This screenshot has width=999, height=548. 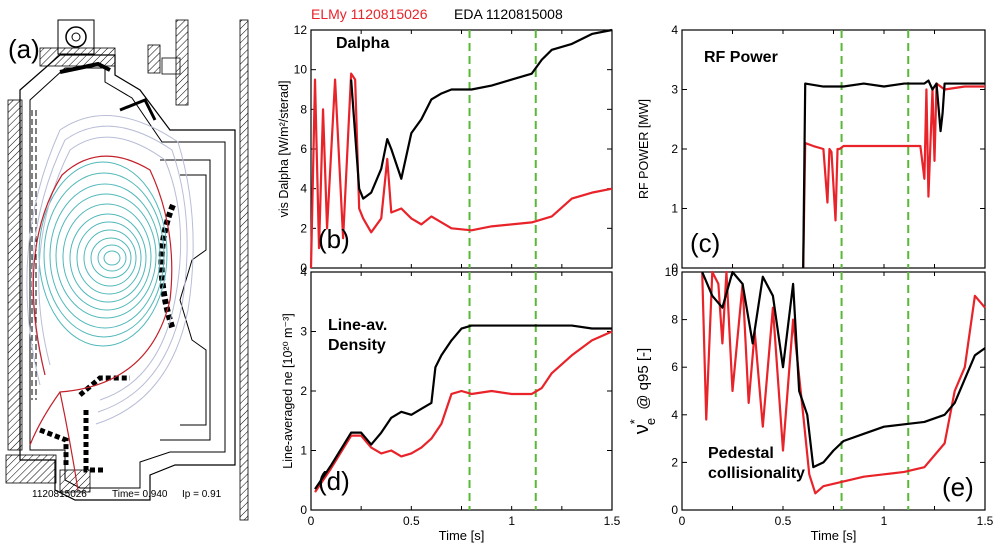 I want to click on panel-title: Line-av., so click(x=357, y=325).